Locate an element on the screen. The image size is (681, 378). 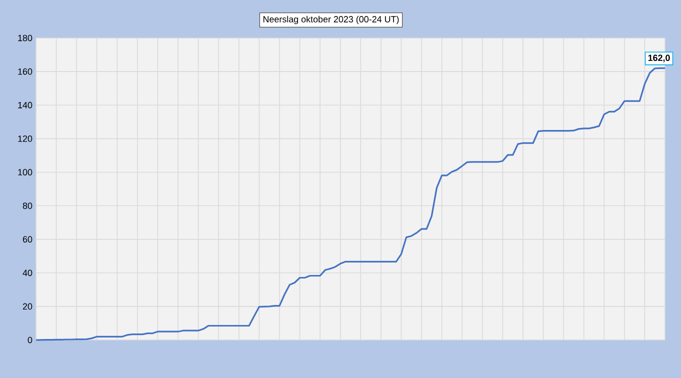
y-tick-label: 60 is located at coordinates (27, 239).